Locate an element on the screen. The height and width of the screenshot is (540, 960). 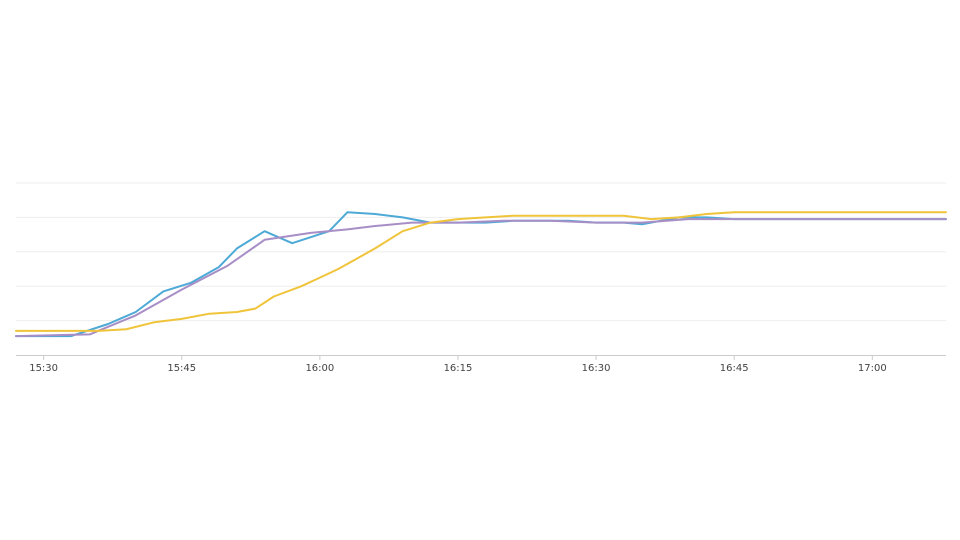
x-tick-label: 17:00 is located at coordinates (872, 368).